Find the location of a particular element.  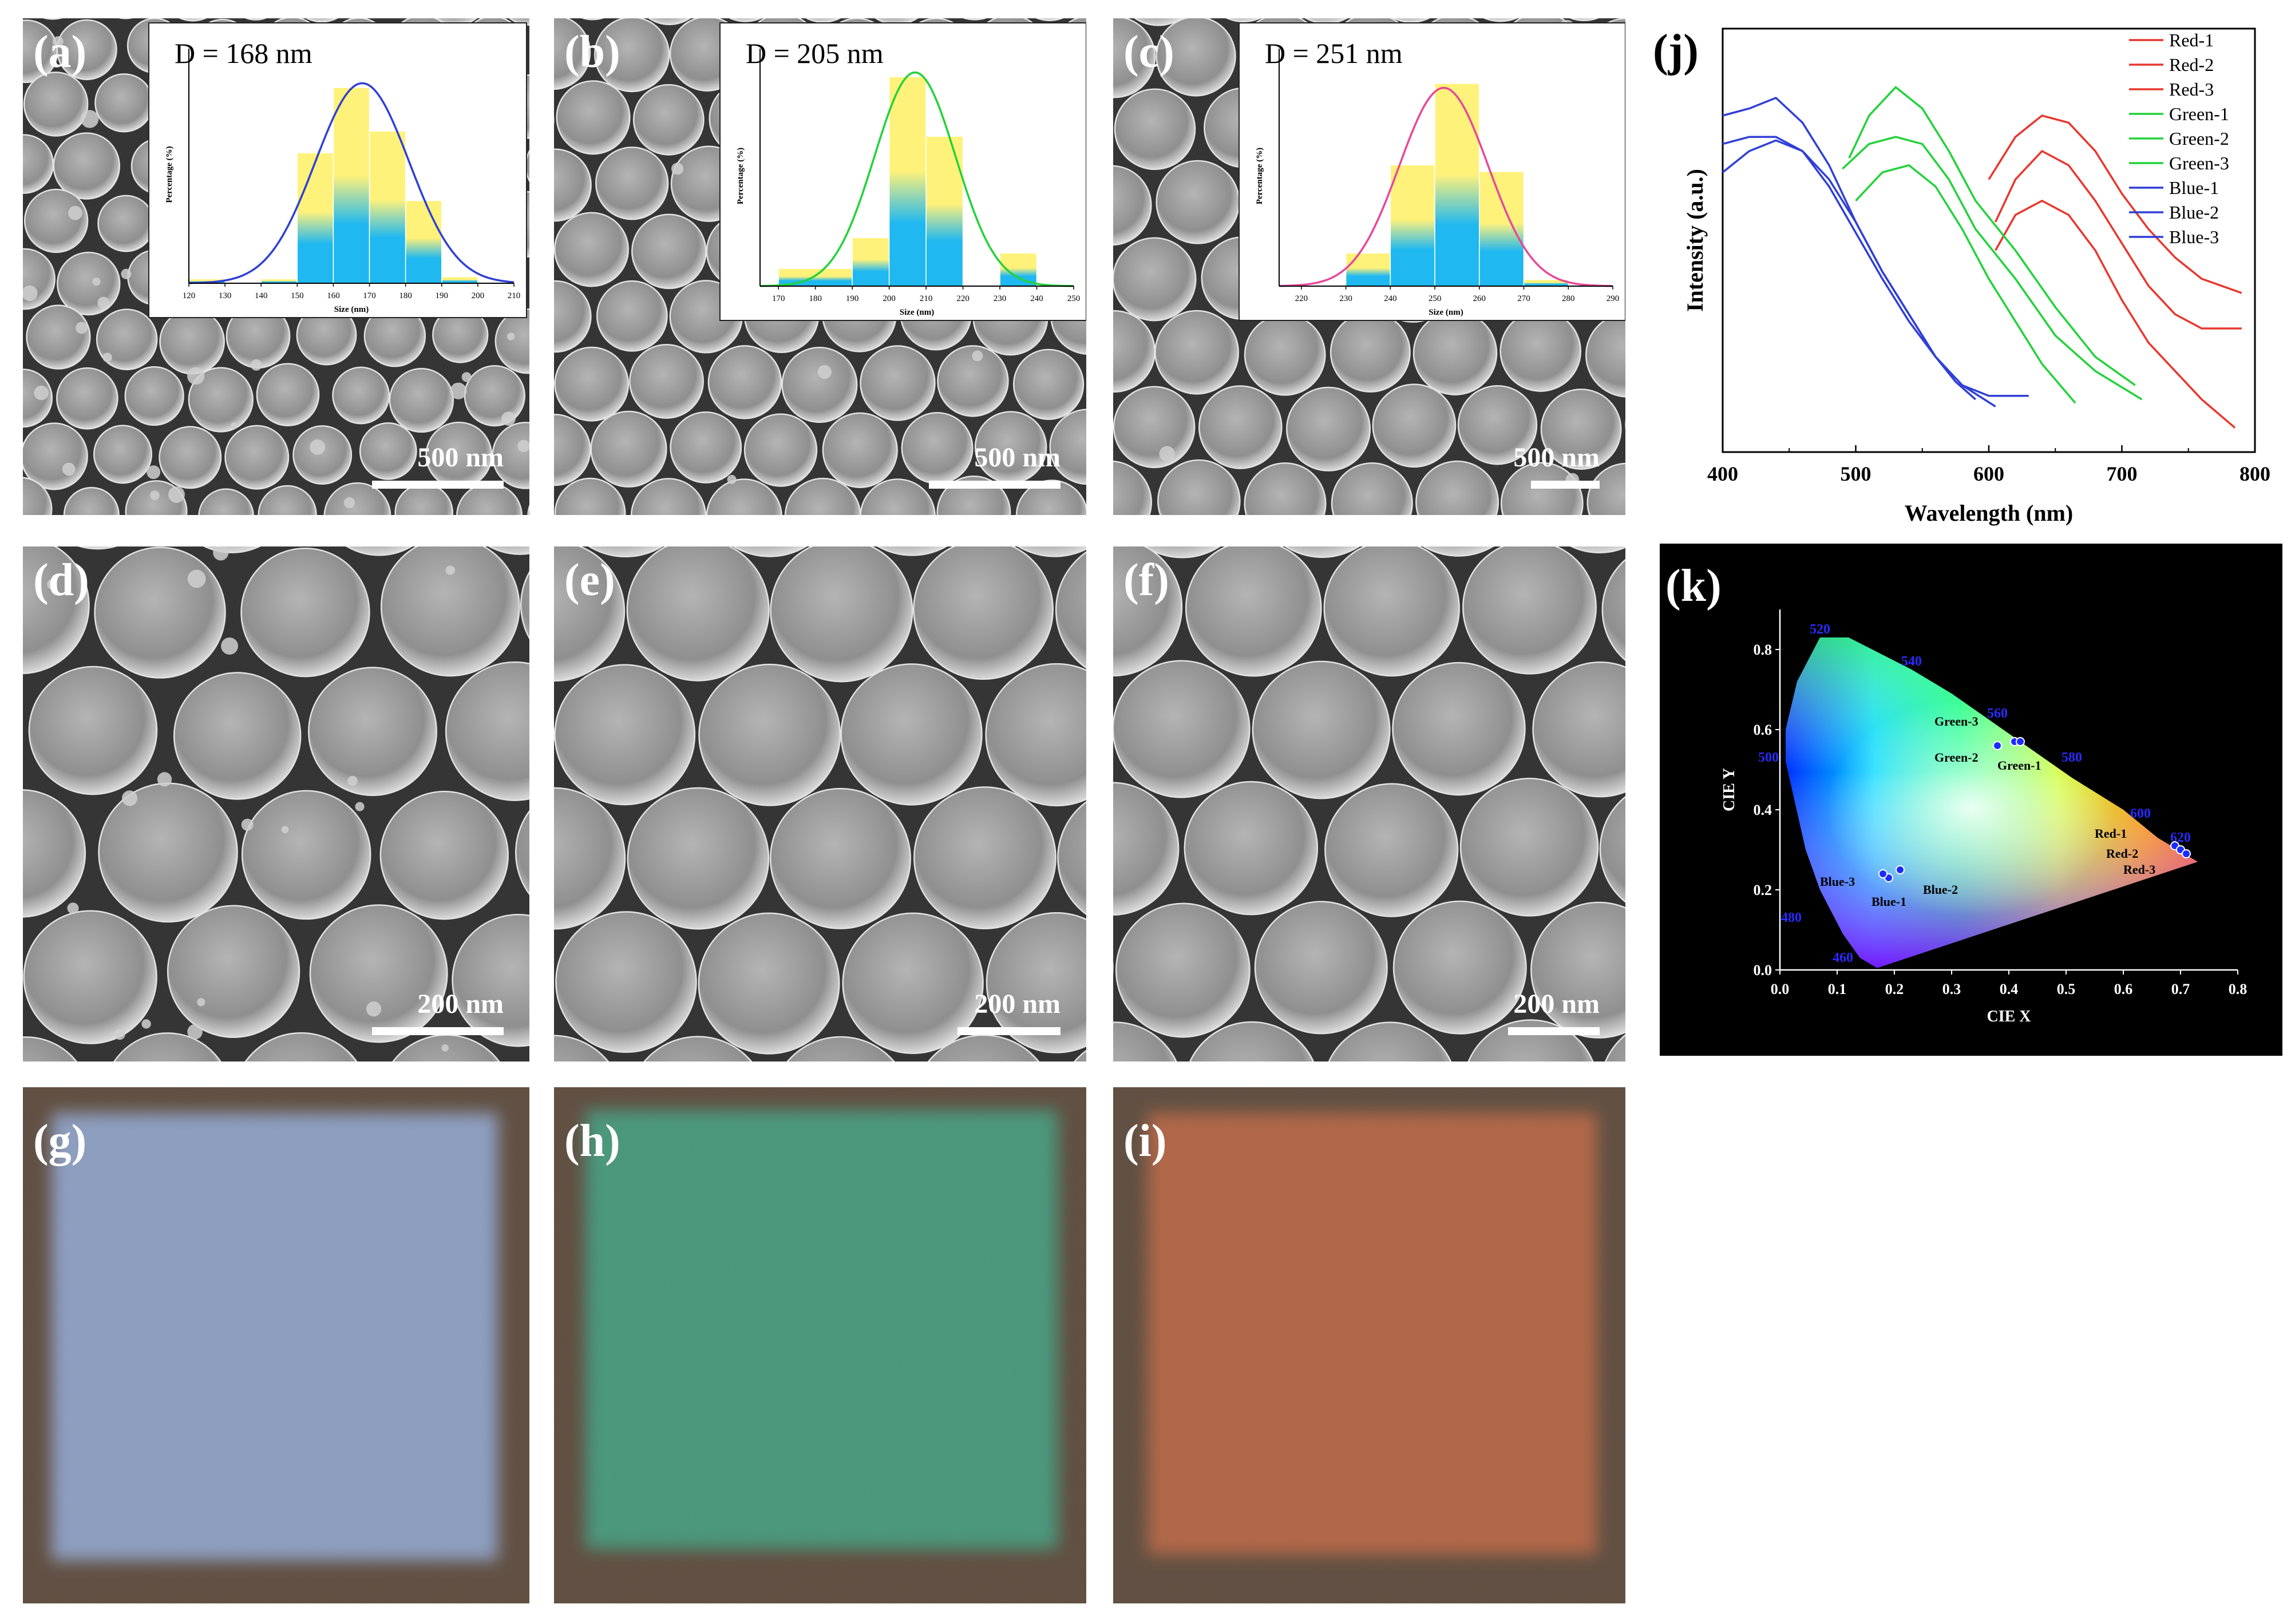

cie-point-label: Red-3 is located at coordinates (2139, 869).